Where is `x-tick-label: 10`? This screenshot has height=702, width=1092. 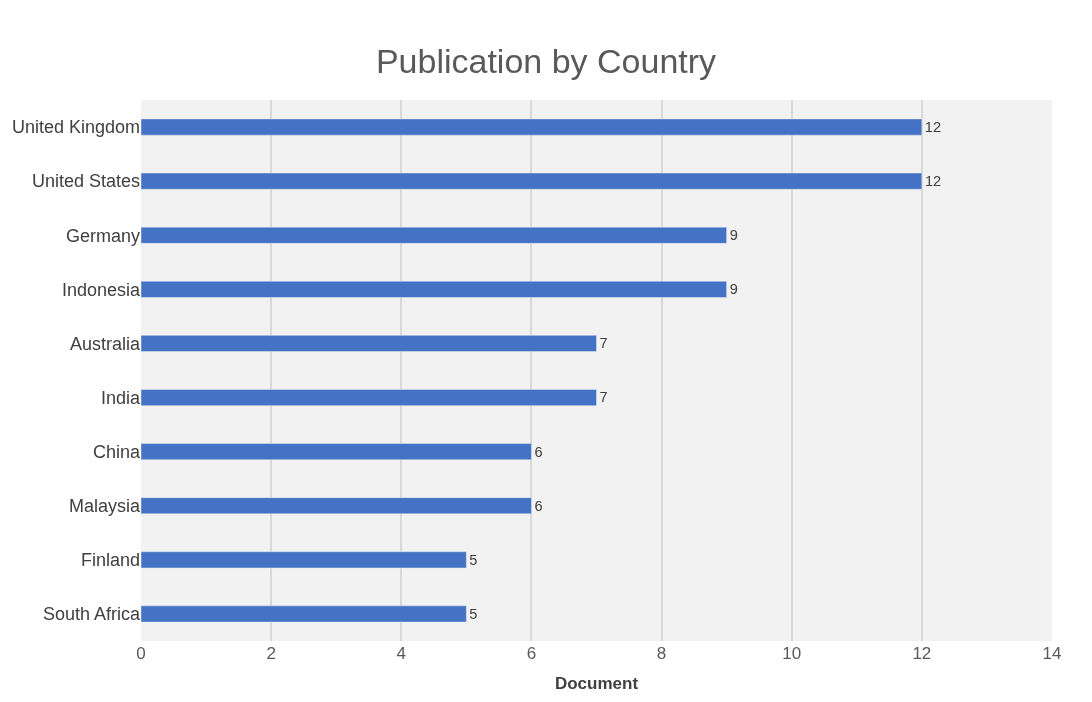
x-tick-label: 10 is located at coordinates (792, 653).